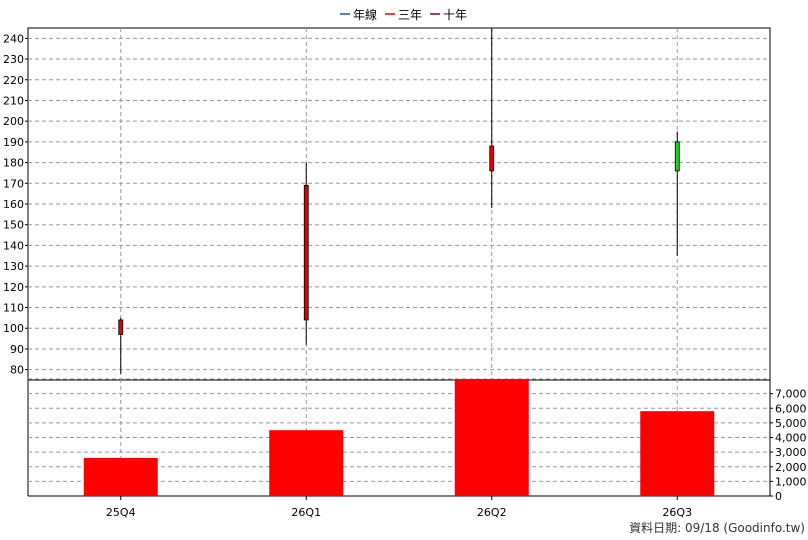  What do you see at coordinates (791, 423) in the screenshot?
I see `volume-tick-label: 5,000` at bounding box center [791, 423].